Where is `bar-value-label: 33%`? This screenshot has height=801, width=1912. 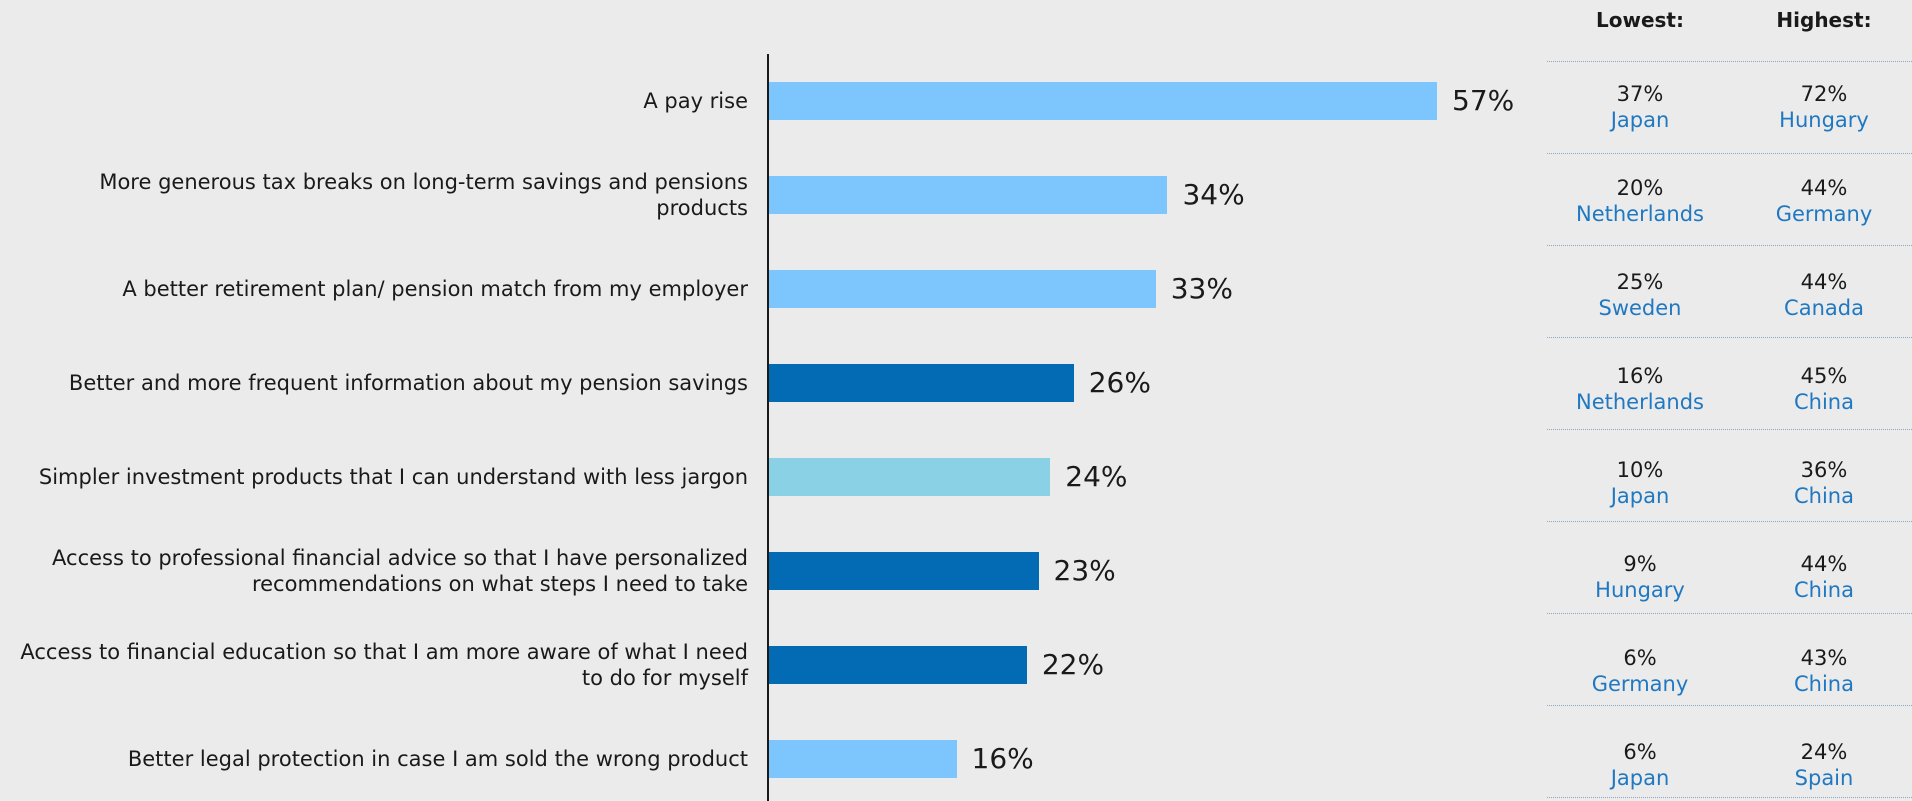 bar-value-label: 33% is located at coordinates (1201, 288).